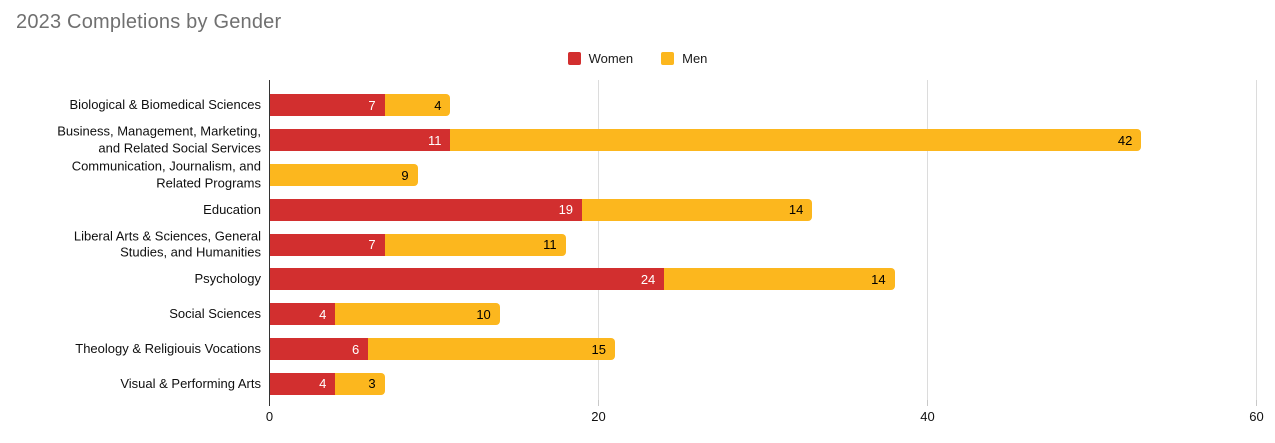 This screenshot has width=1275, height=443. Describe the element at coordinates (598, 349) in the screenshot. I see `bar-value-label: 15` at that location.